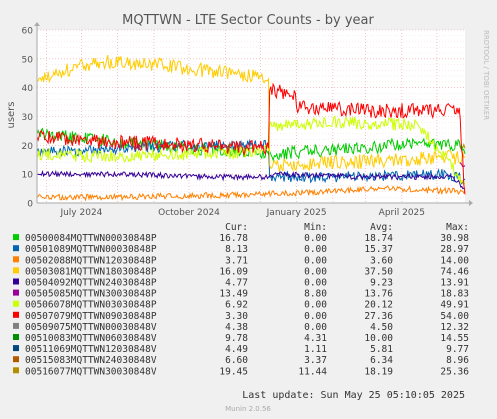 The image size is (497, 419). I want to click on legend-value-max: 28.97, so click(454, 249).